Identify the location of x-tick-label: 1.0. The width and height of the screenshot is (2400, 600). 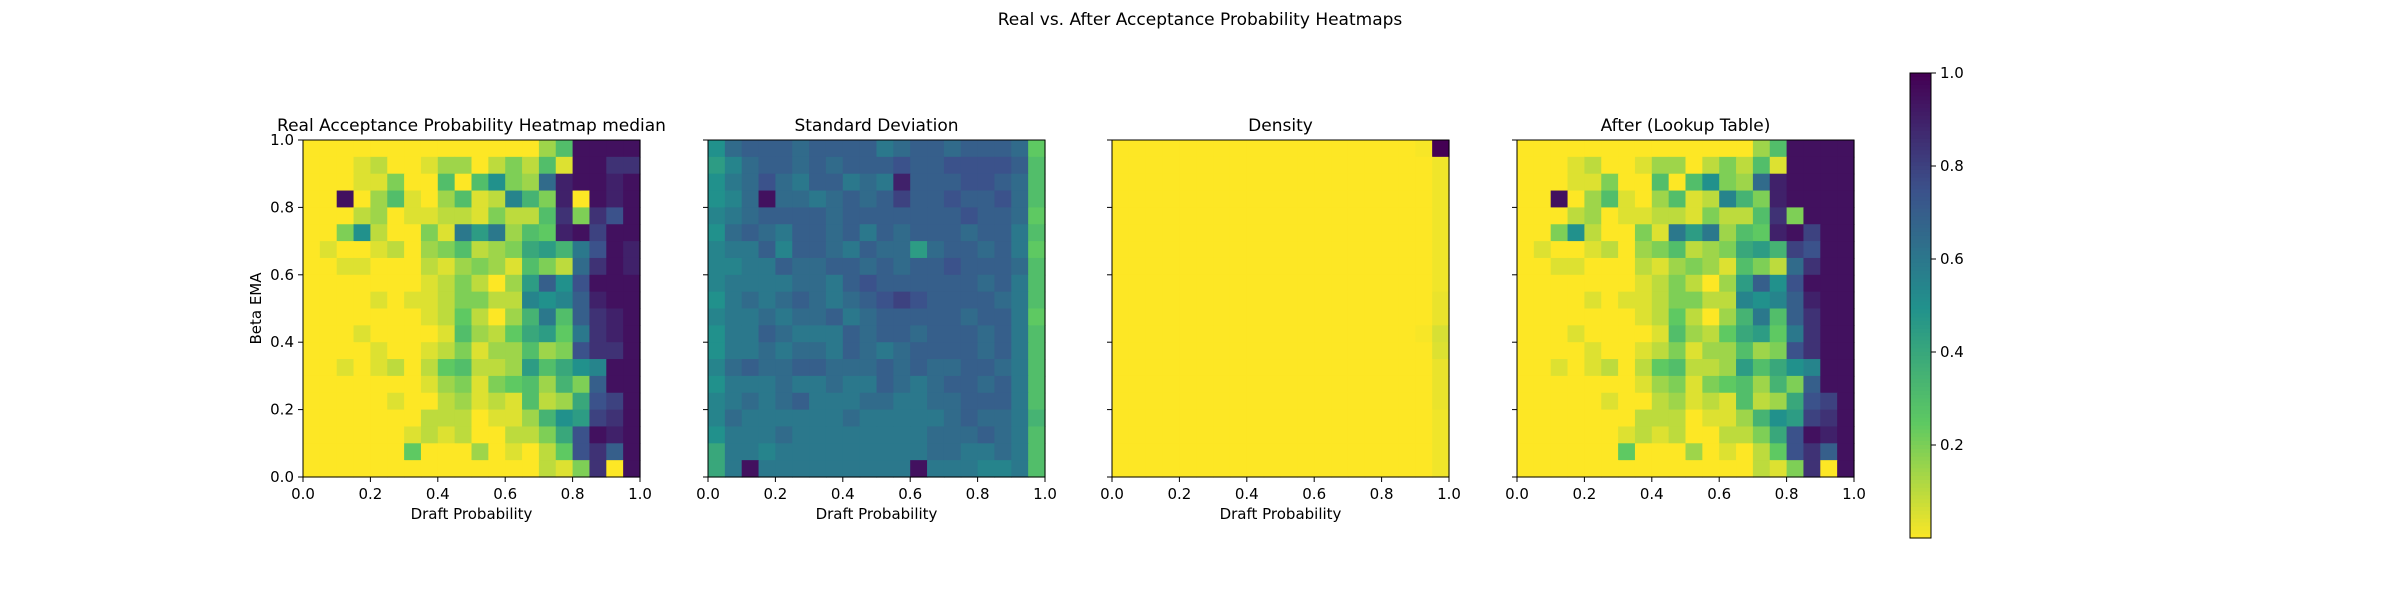
(1854, 494).